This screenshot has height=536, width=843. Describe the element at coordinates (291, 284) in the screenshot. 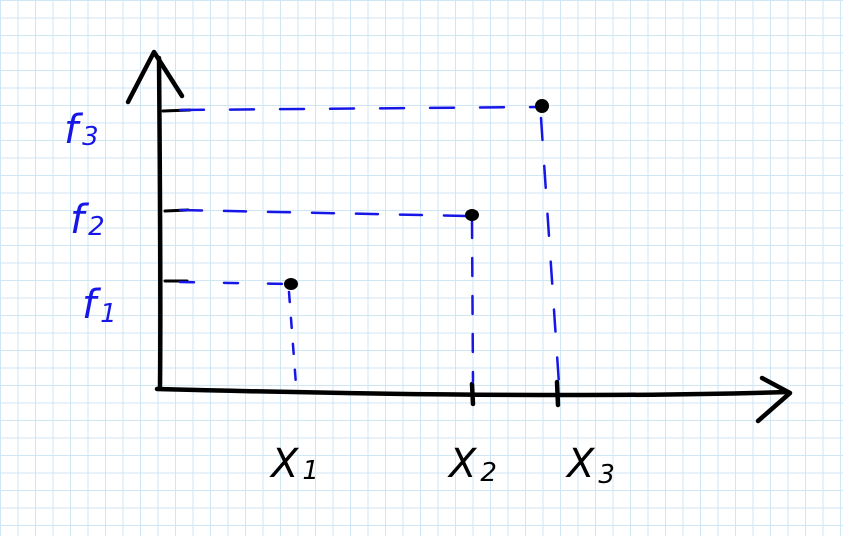

I see `point-x1-f1` at that location.